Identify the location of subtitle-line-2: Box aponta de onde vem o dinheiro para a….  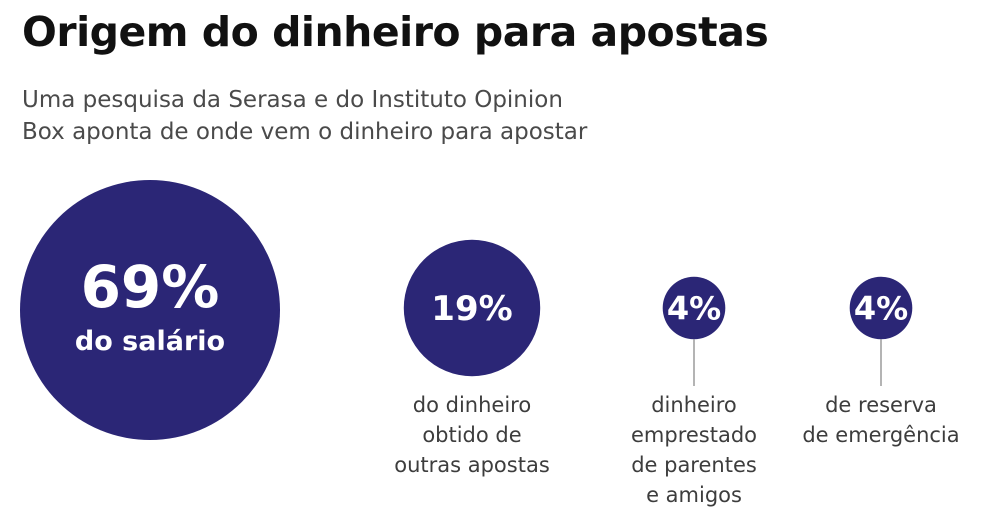
(305, 132).